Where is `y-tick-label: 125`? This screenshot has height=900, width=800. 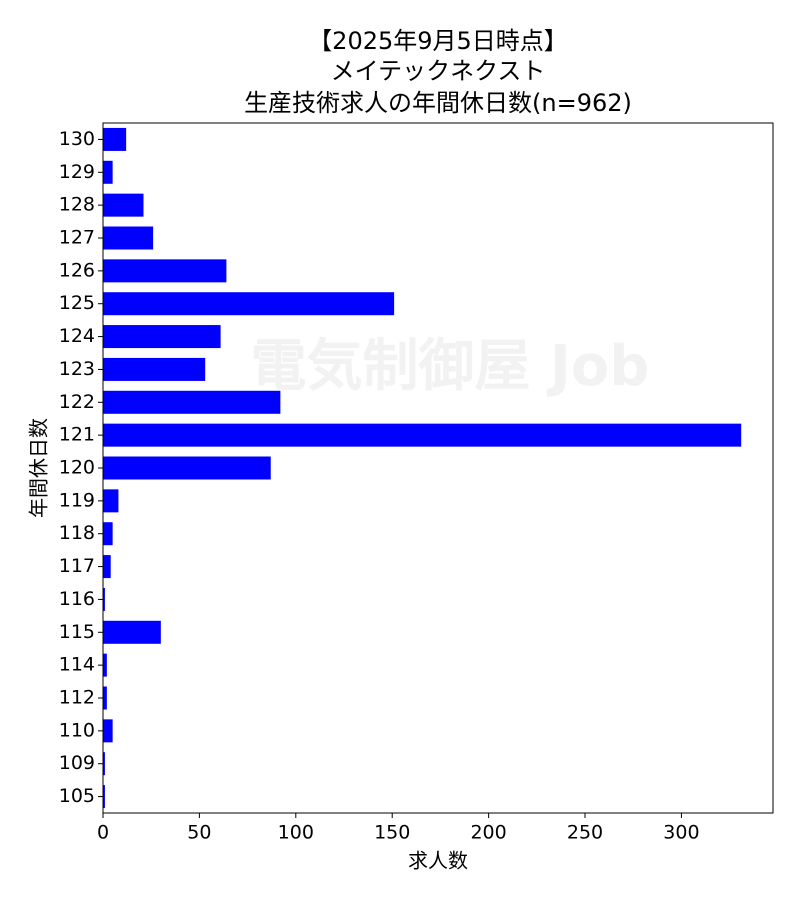 y-tick-label: 125 is located at coordinates (77, 303).